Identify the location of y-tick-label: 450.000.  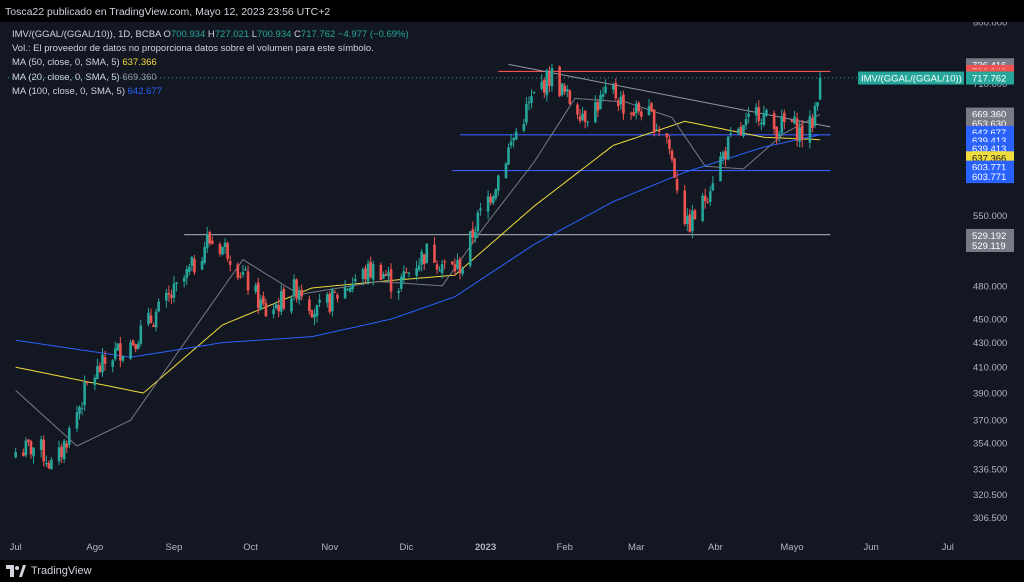
(990, 320).